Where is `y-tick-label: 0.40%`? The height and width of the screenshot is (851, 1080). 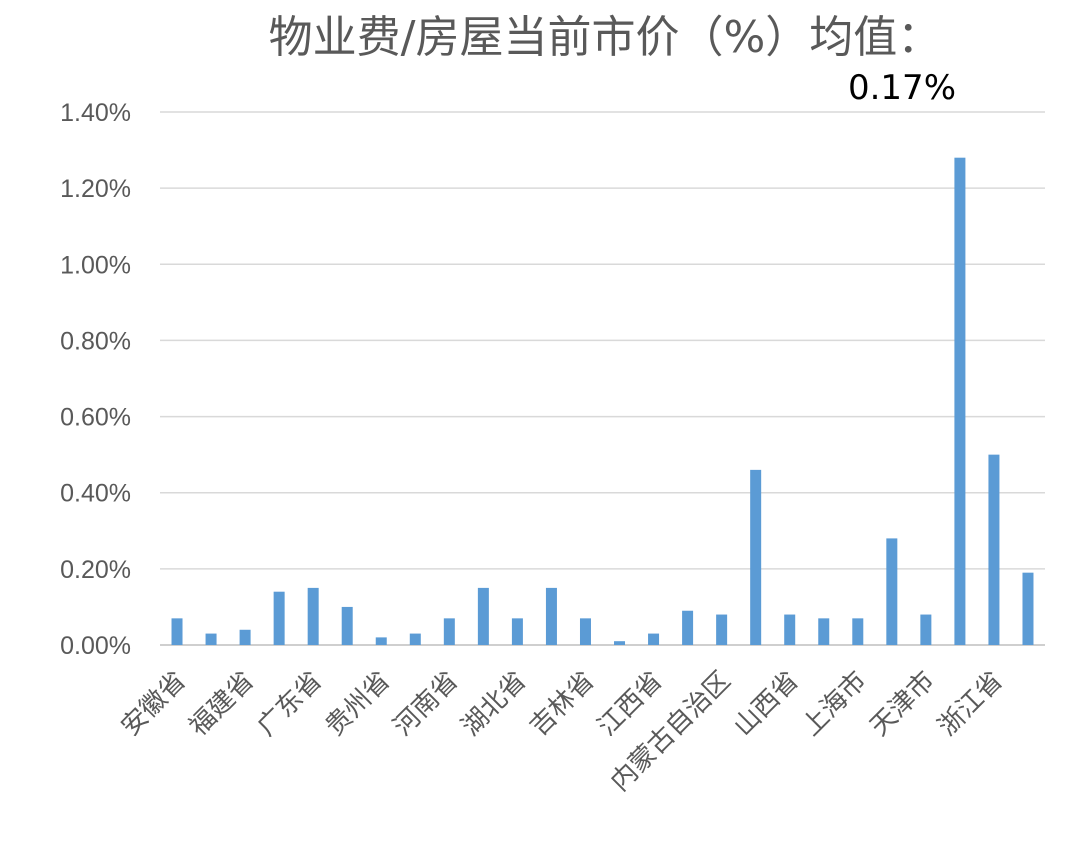
y-tick-label: 0.40% is located at coordinates (95, 494).